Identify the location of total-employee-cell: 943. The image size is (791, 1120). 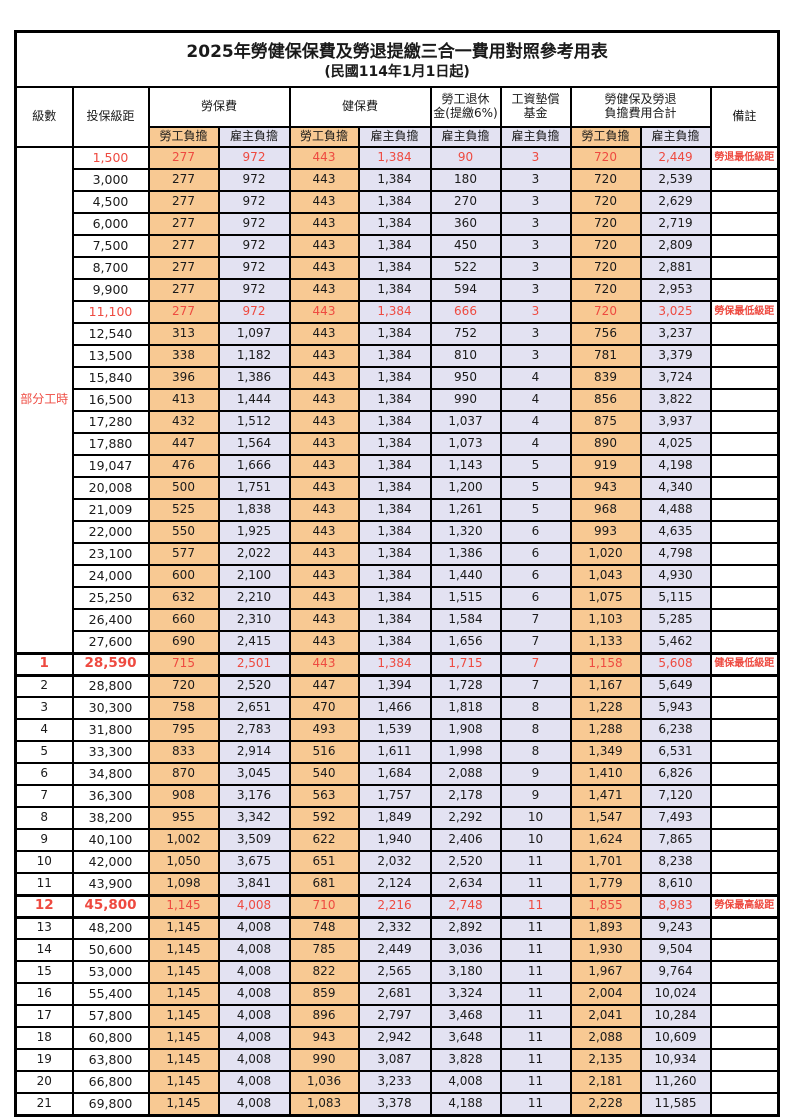
(605, 488).